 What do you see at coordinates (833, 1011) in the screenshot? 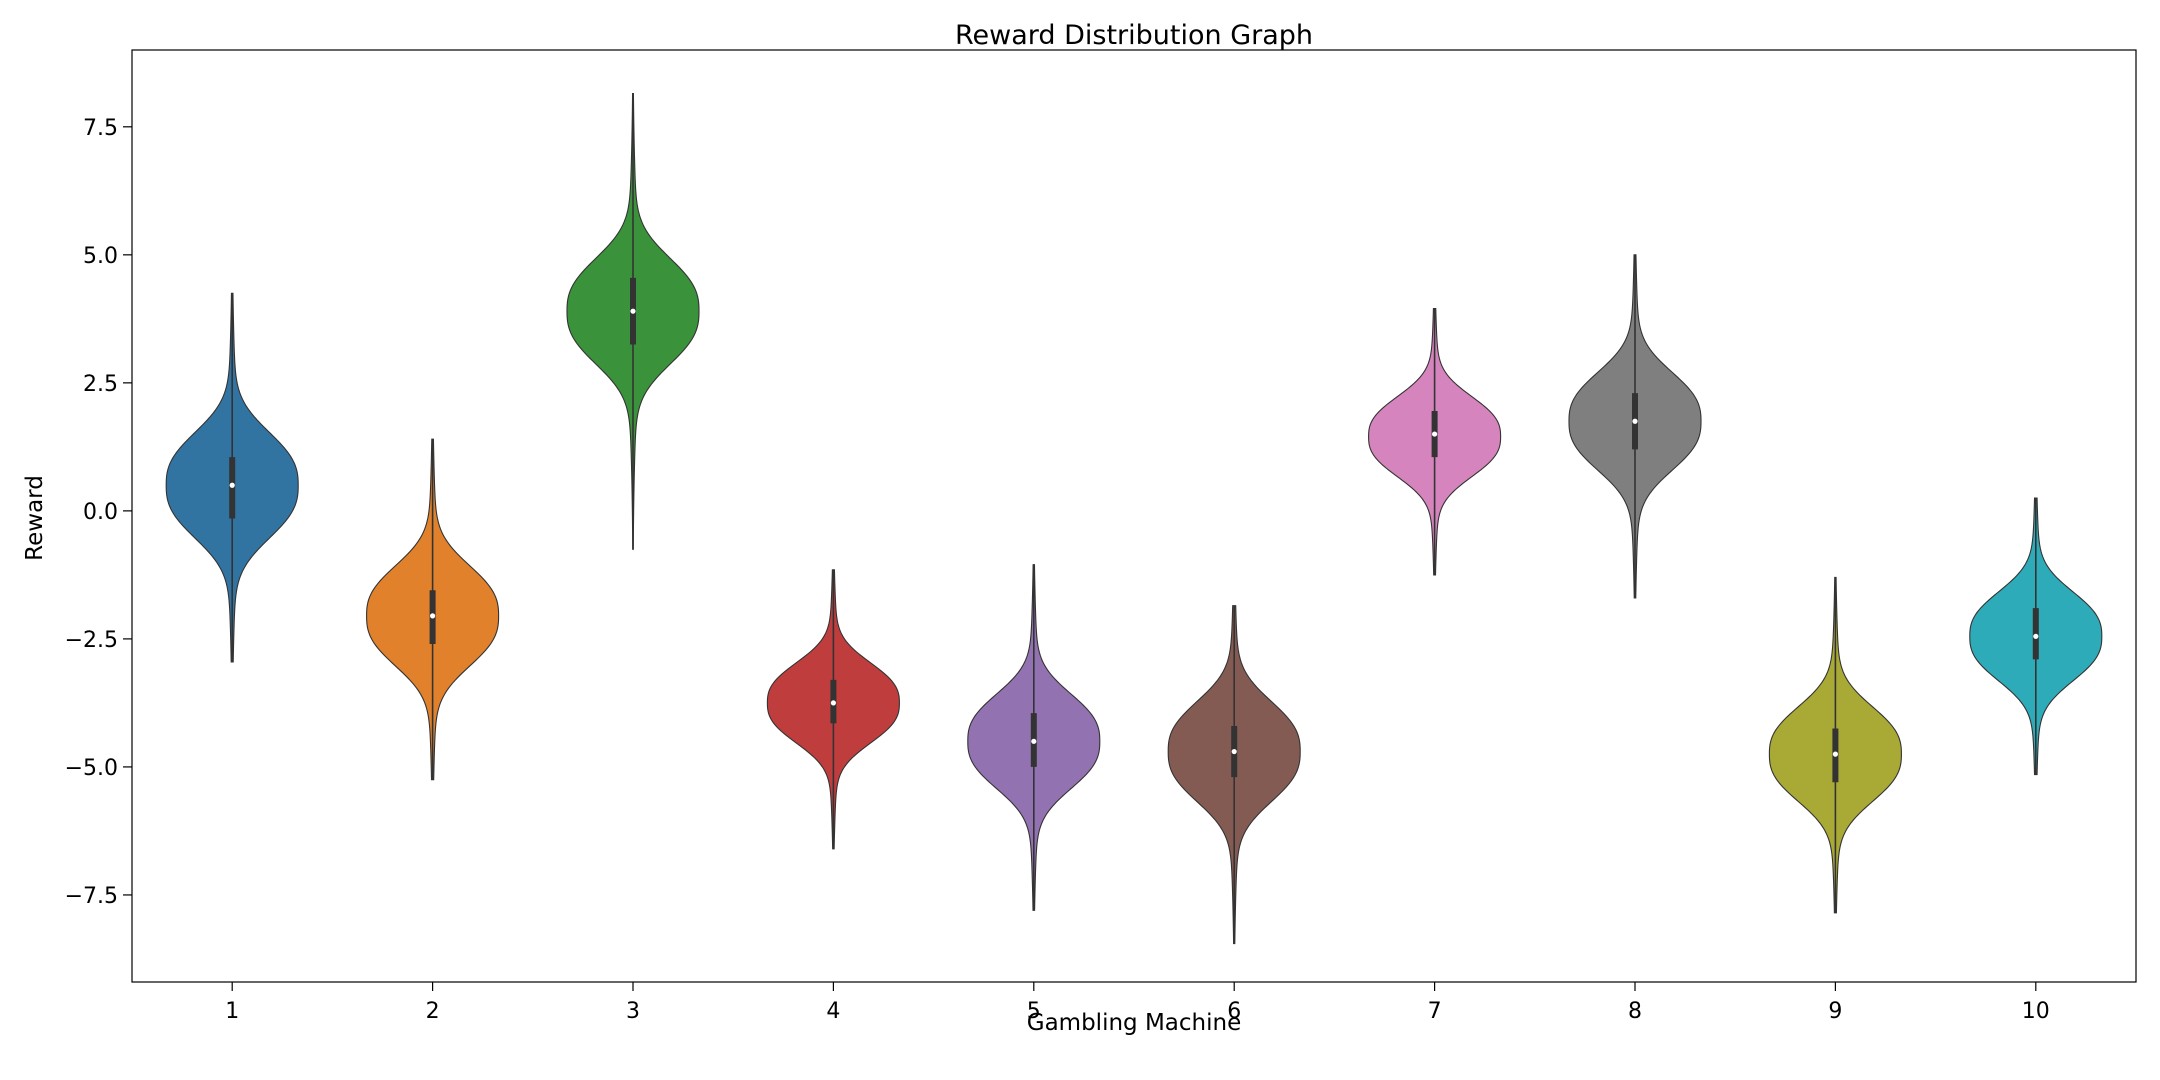
I see `x-tick-label: 4` at bounding box center [833, 1011].